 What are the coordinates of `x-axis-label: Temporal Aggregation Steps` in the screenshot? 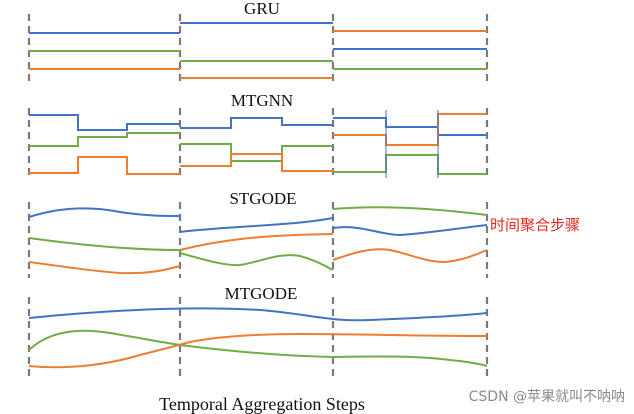 It's located at (262, 404).